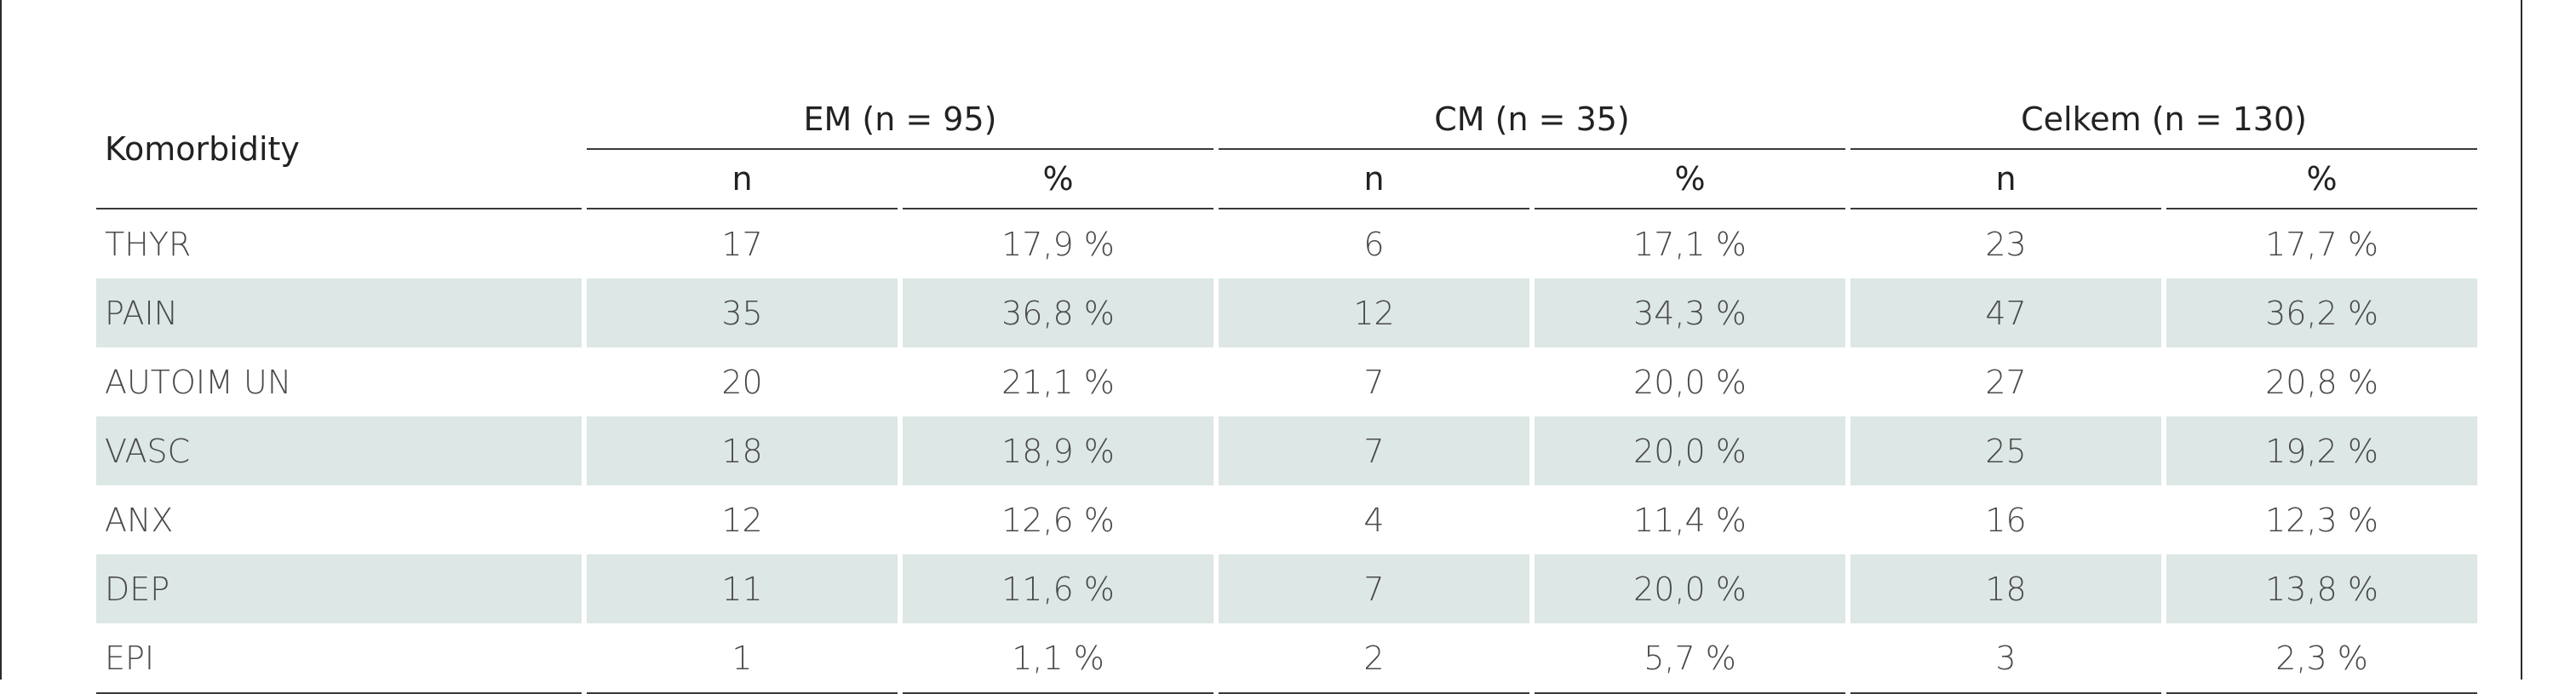  I want to click on row-label: DEP, so click(339, 589).